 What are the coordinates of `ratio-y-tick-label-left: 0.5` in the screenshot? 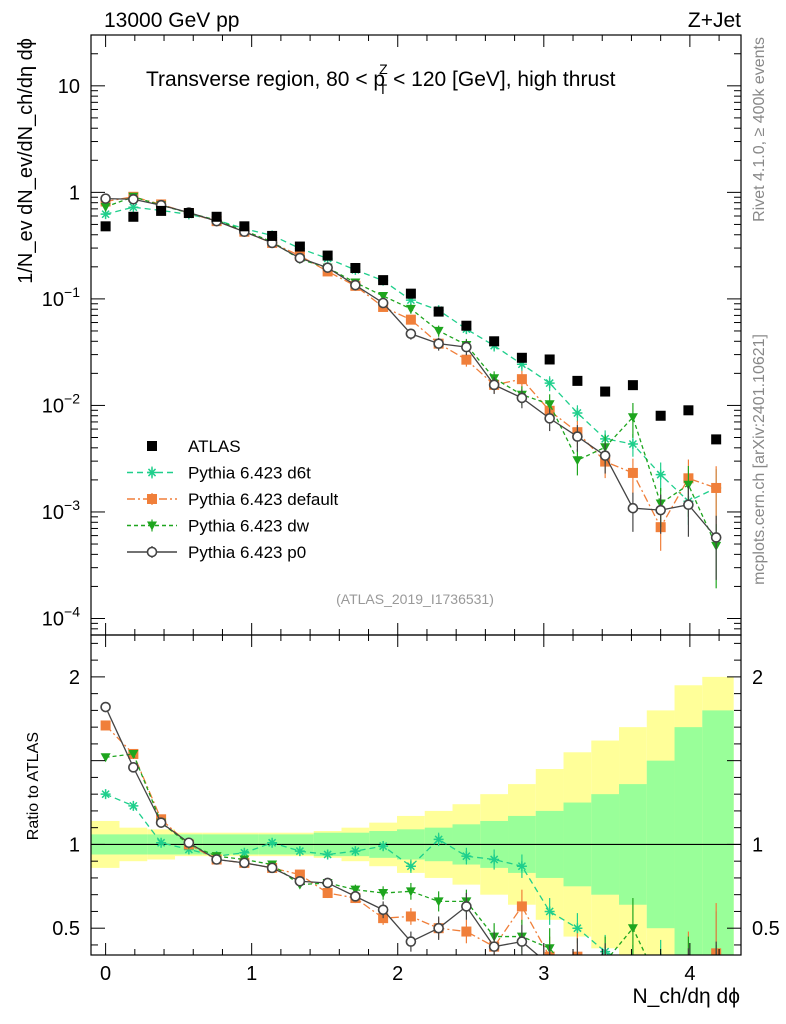 It's located at (66, 929).